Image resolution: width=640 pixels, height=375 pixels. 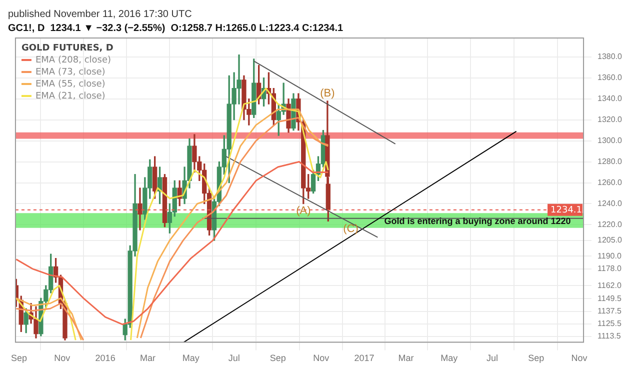 What do you see at coordinates (610, 285) in the screenshot?
I see `y-tick-label: 1162.0` at bounding box center [610, 285].